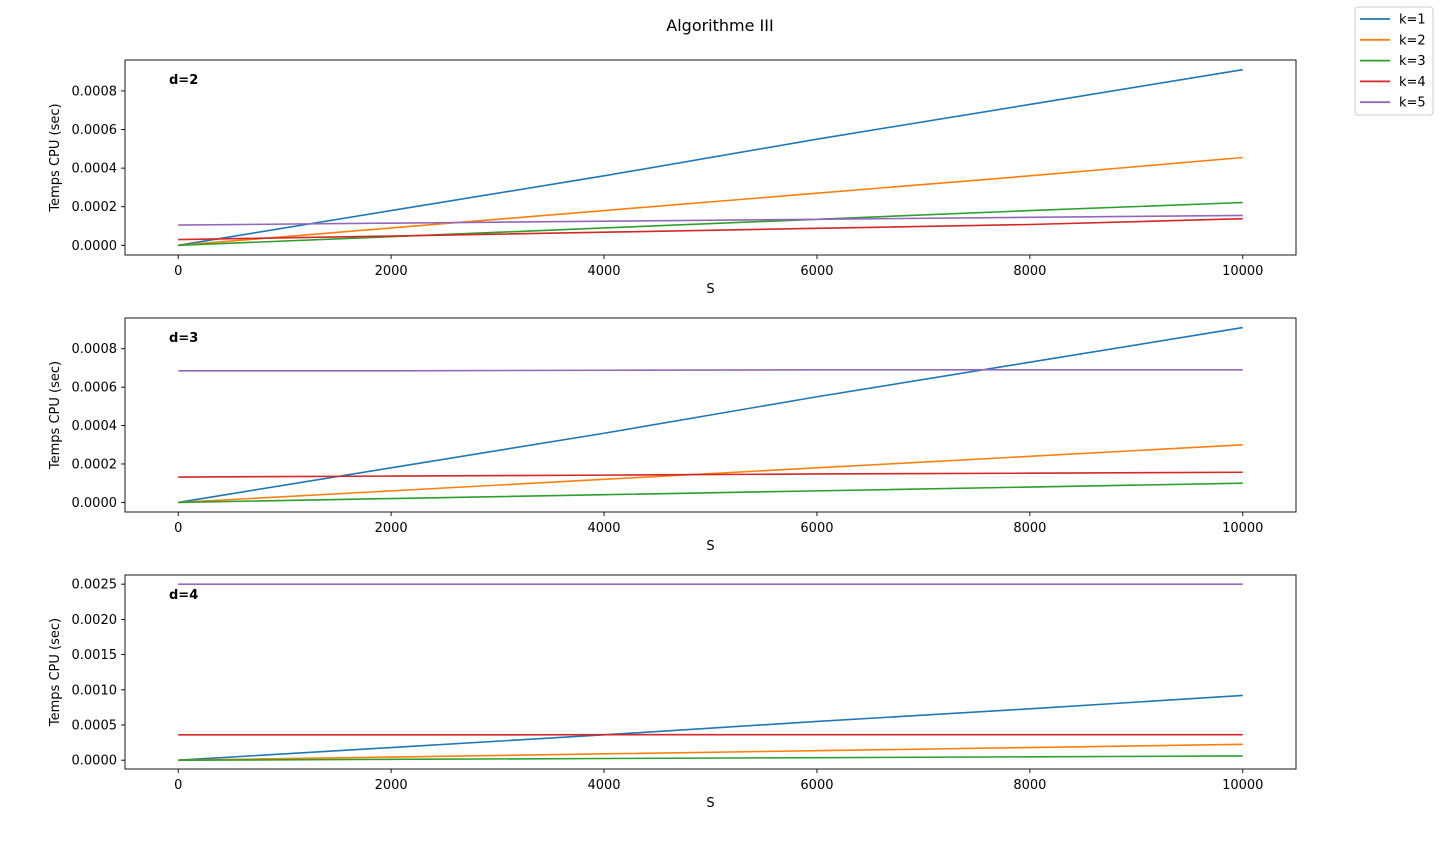  I want to click on panel-d2-series-k4, so click(710, 229).